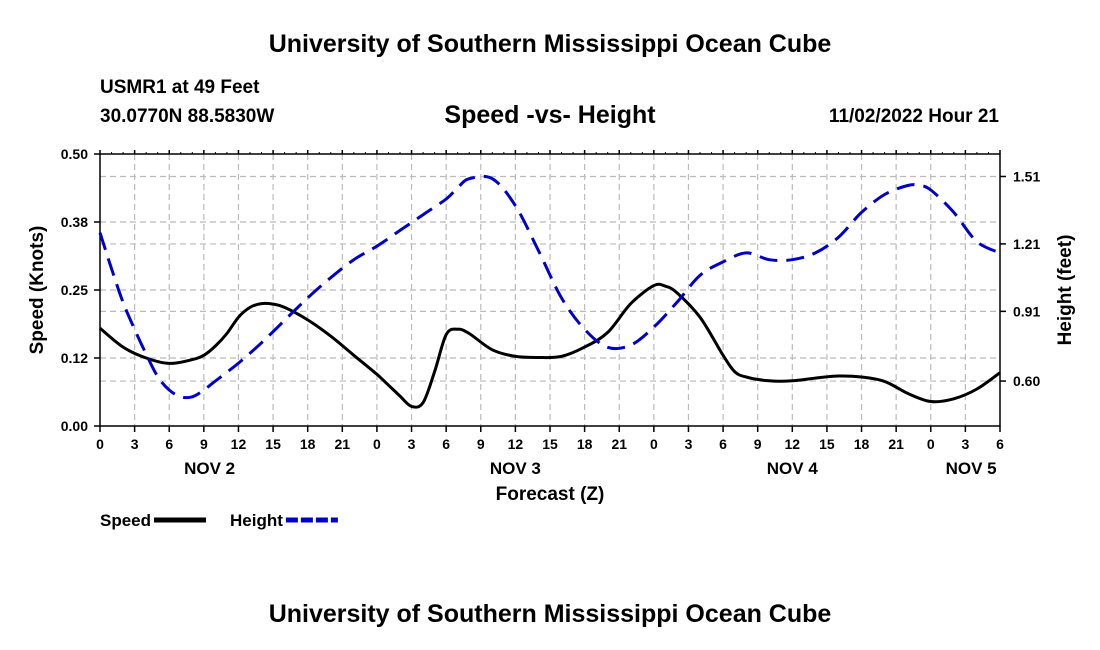 The width and height of the screenshot is (1100, 650). What do you see at coordinates (550, 444) in the screenshot?
I see `x-tick-label-13: 15` at bounding box center [550, 444].